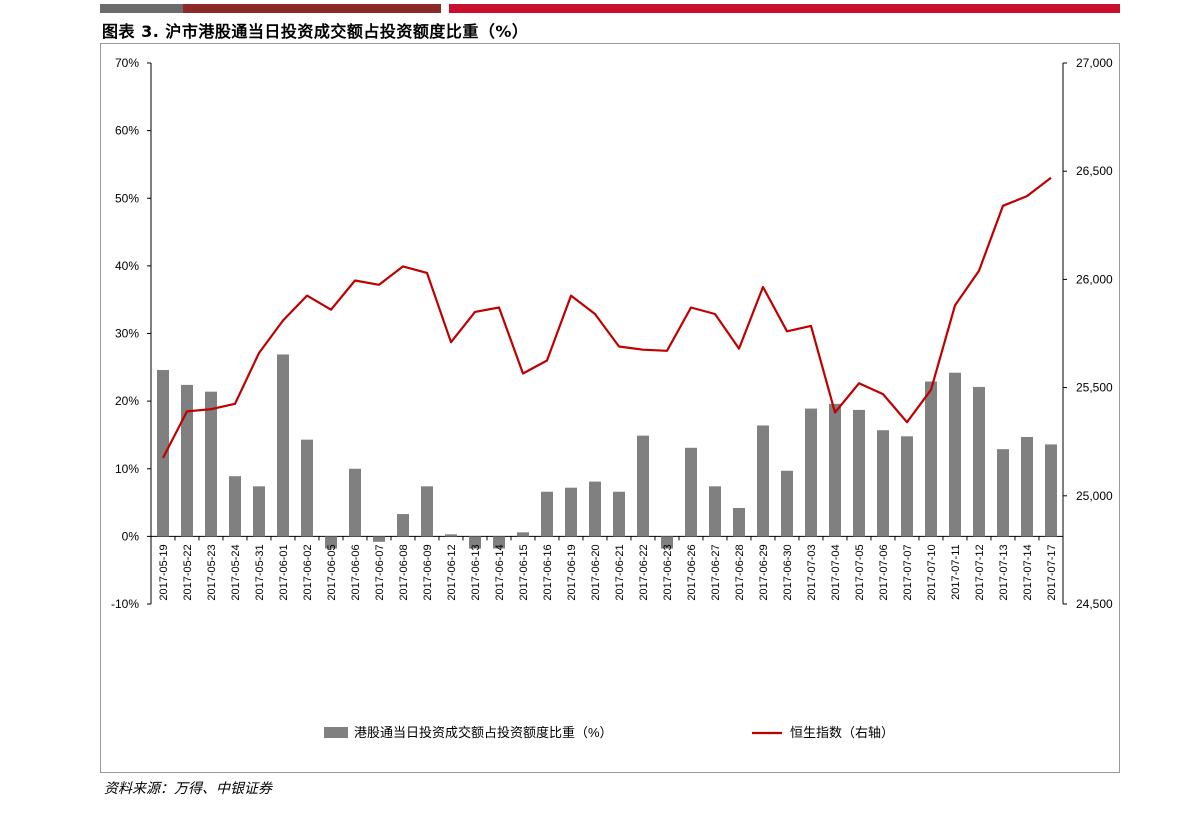 The width and height of the screenshot is (1191, 815). Describe the element at coordinates (932, 572) in the screenshot. I see `x-tick-label: 2017-07-10` at that location.